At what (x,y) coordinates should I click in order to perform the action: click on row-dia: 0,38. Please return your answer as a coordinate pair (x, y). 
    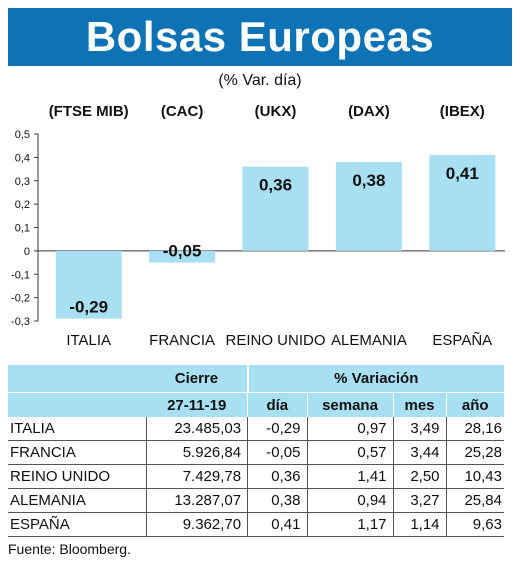
    Looking at the image, I should click on (277, 500).